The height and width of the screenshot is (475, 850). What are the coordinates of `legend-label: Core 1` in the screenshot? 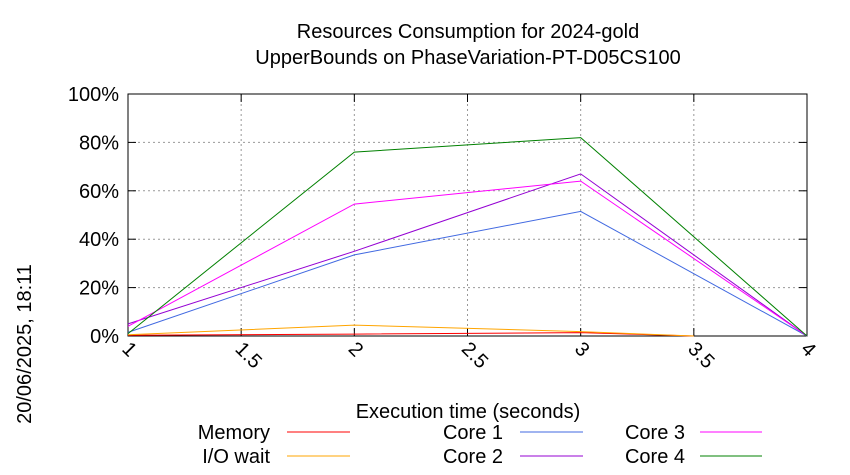 It's located at (473, 433).